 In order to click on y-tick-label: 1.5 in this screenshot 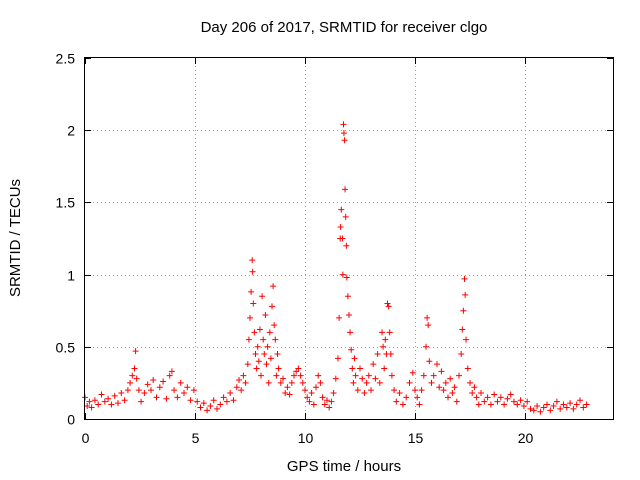, I will do `click(66, 203)`.